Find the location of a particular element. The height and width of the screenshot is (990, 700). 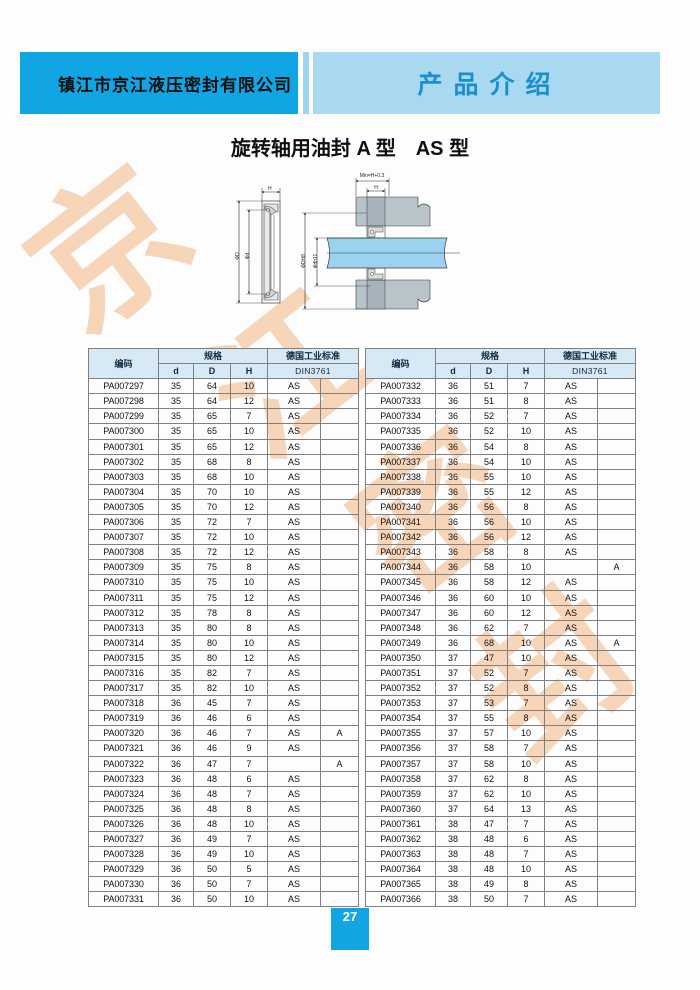

page-title: 旋转轴用油封 A 型 AS 型 is located at coordinates (350, 149).